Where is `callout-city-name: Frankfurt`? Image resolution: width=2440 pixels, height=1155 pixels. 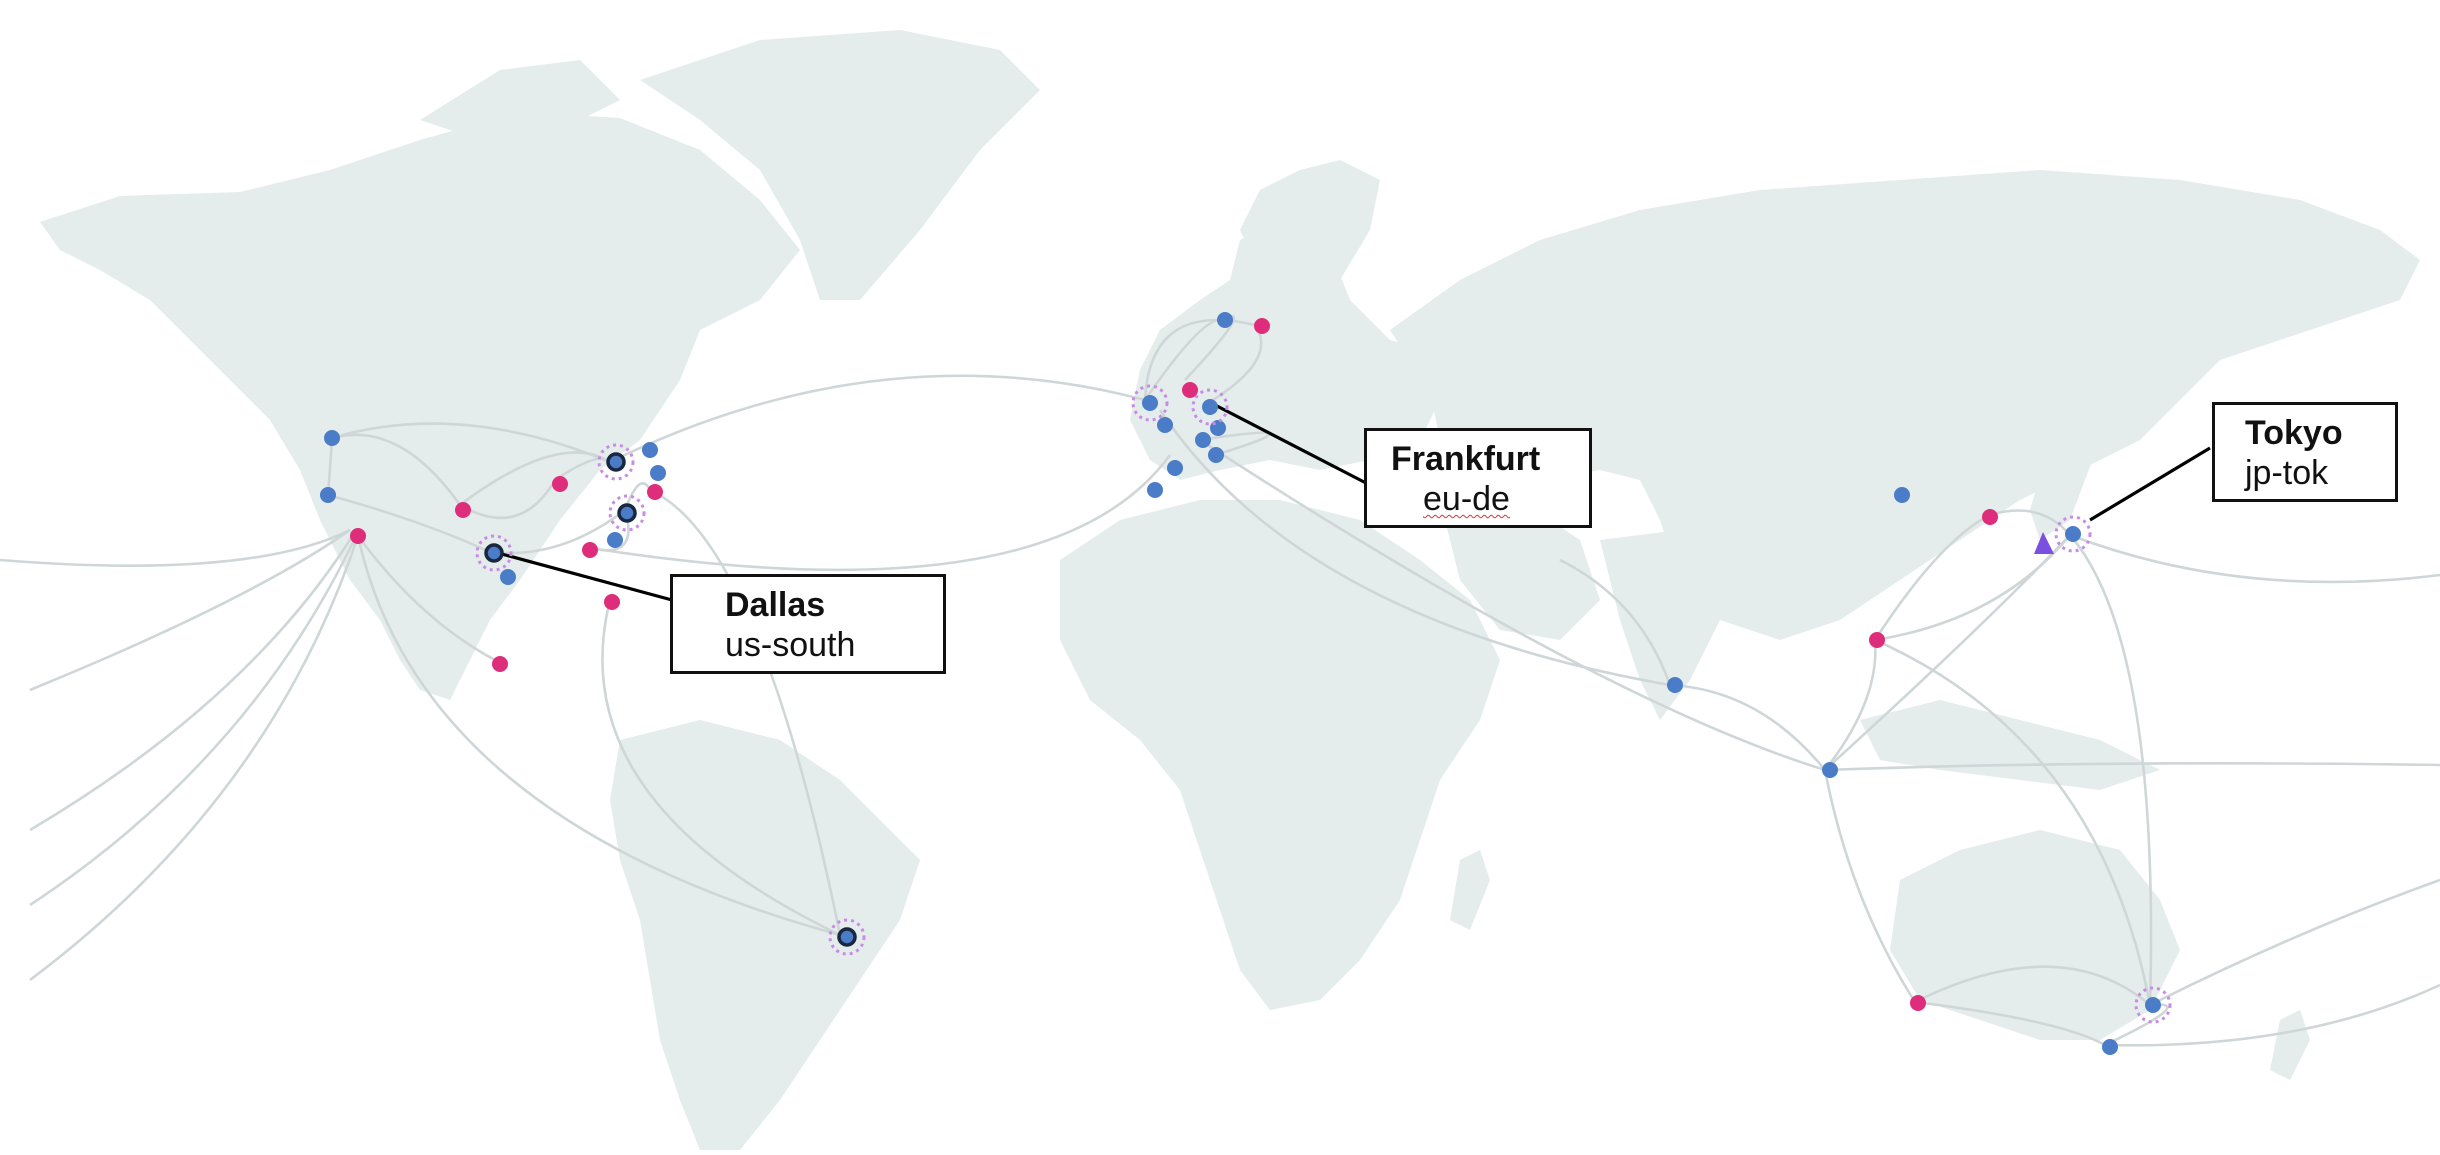 callout-city-name: Frankfurt is located at coordinates (1466, 459).